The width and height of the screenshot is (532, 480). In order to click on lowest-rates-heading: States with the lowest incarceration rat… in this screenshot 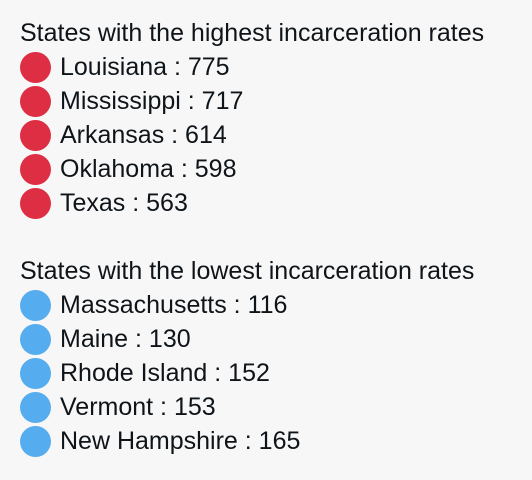, I will do `click(247, 271)`.